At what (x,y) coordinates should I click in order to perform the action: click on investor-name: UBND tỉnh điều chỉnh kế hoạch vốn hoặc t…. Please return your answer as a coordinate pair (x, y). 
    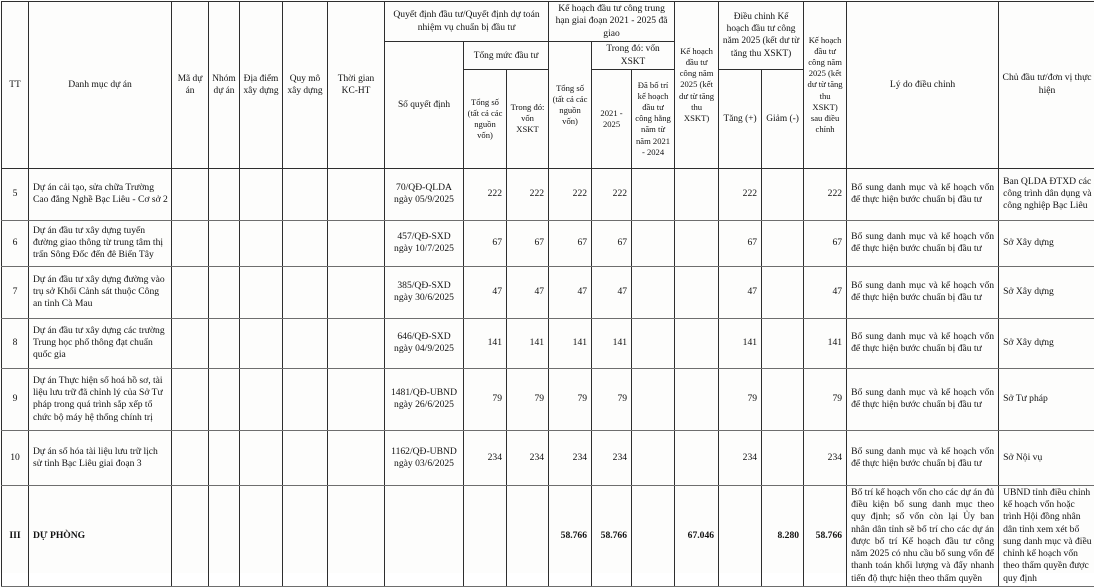
    Looking at the image, I should click on (1046, 535).